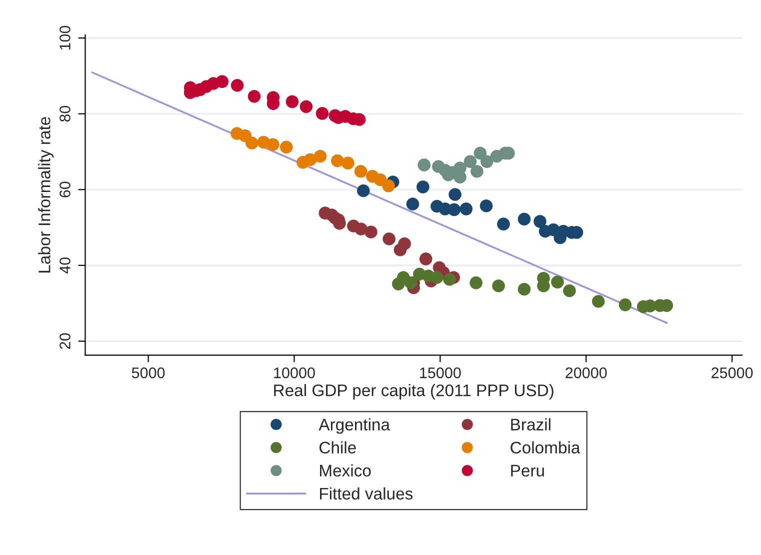 The height and width of the screenshot is (555, 761). What do you see at coordinates (65, 190) in the screenshot?
I see `y-tick-label: 60` at bounding box center [65, 190].